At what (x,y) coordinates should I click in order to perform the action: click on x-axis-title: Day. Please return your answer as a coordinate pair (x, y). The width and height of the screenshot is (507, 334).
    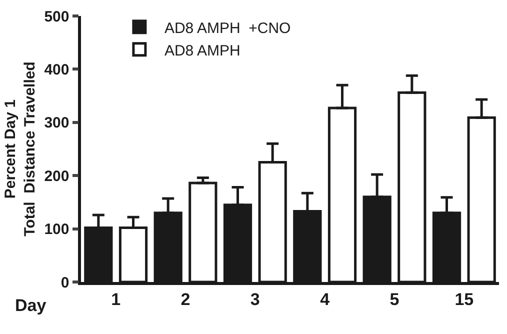
    Looking at the image, I should click on (31, 305).